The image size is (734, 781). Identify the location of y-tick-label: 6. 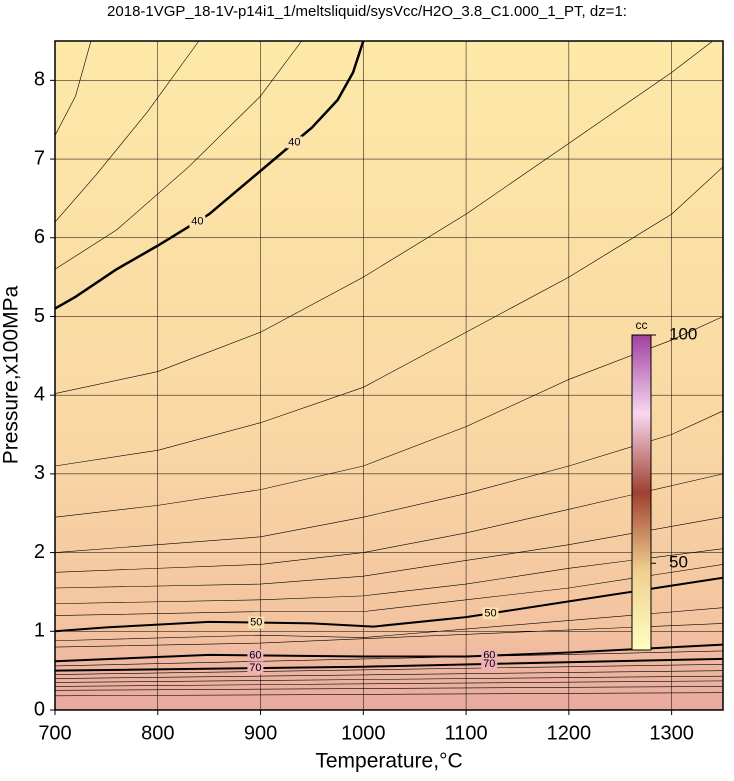
(39, 237).